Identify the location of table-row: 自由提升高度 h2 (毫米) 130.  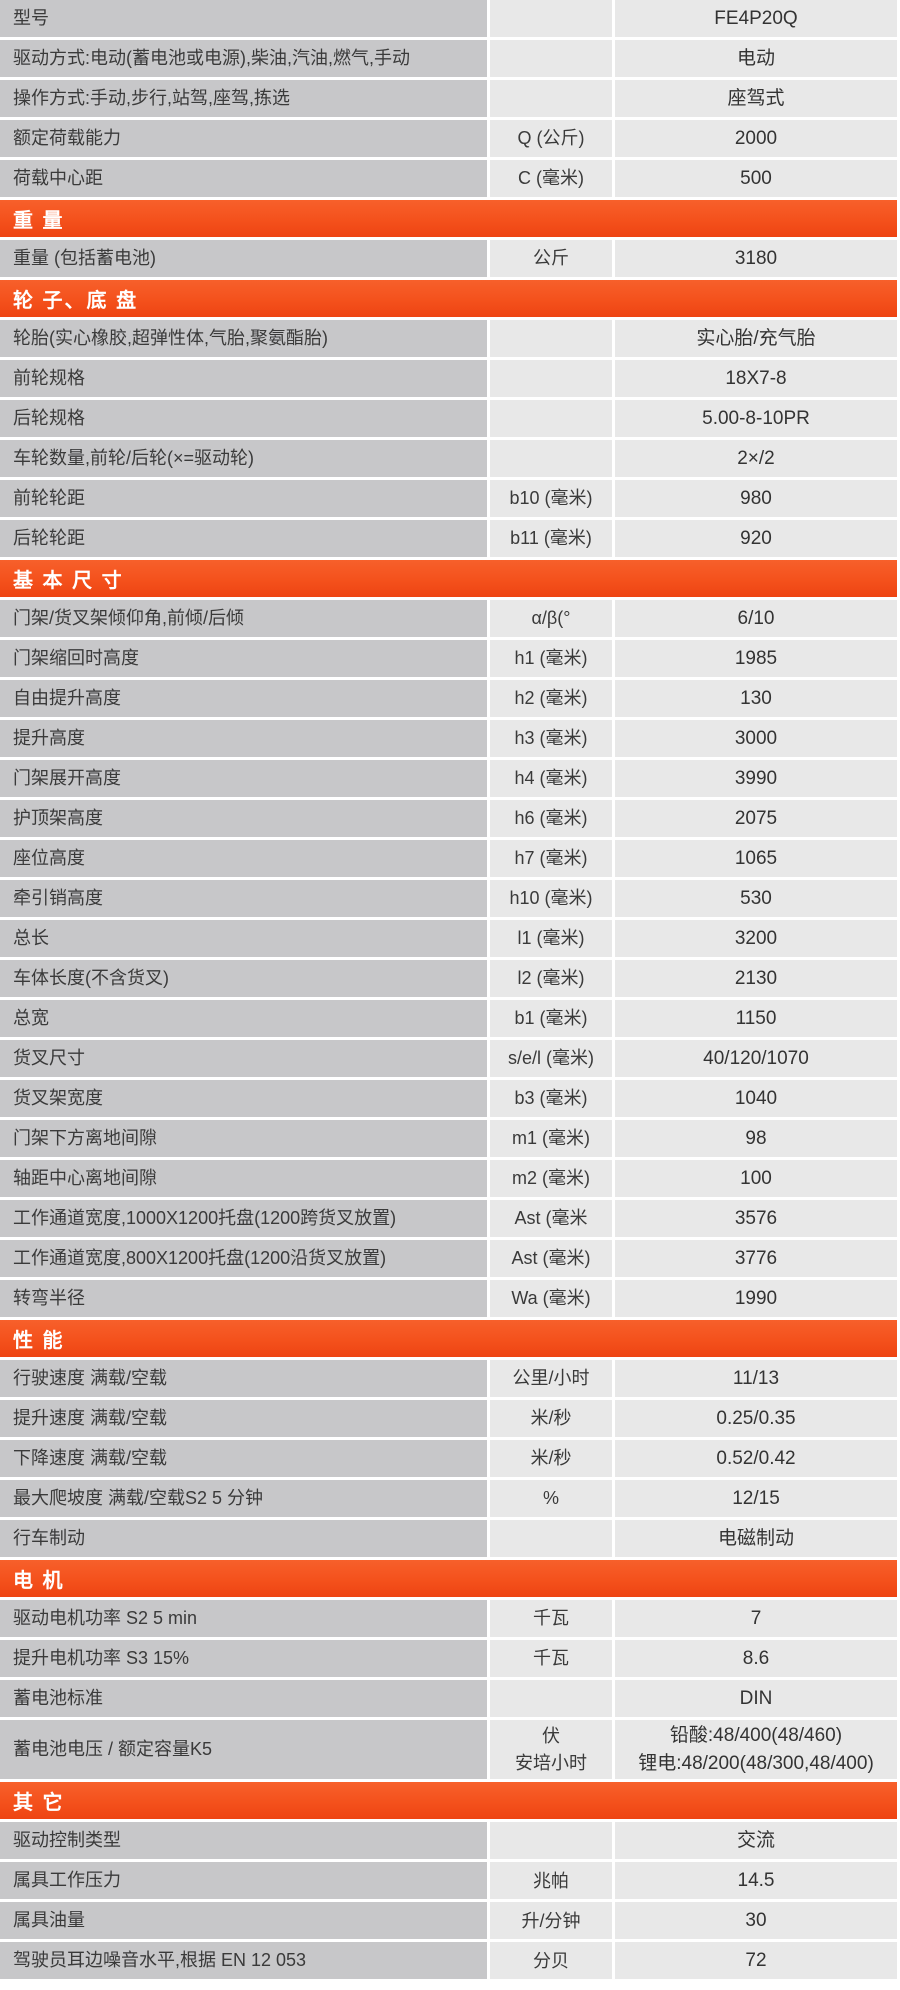
(448, 698).